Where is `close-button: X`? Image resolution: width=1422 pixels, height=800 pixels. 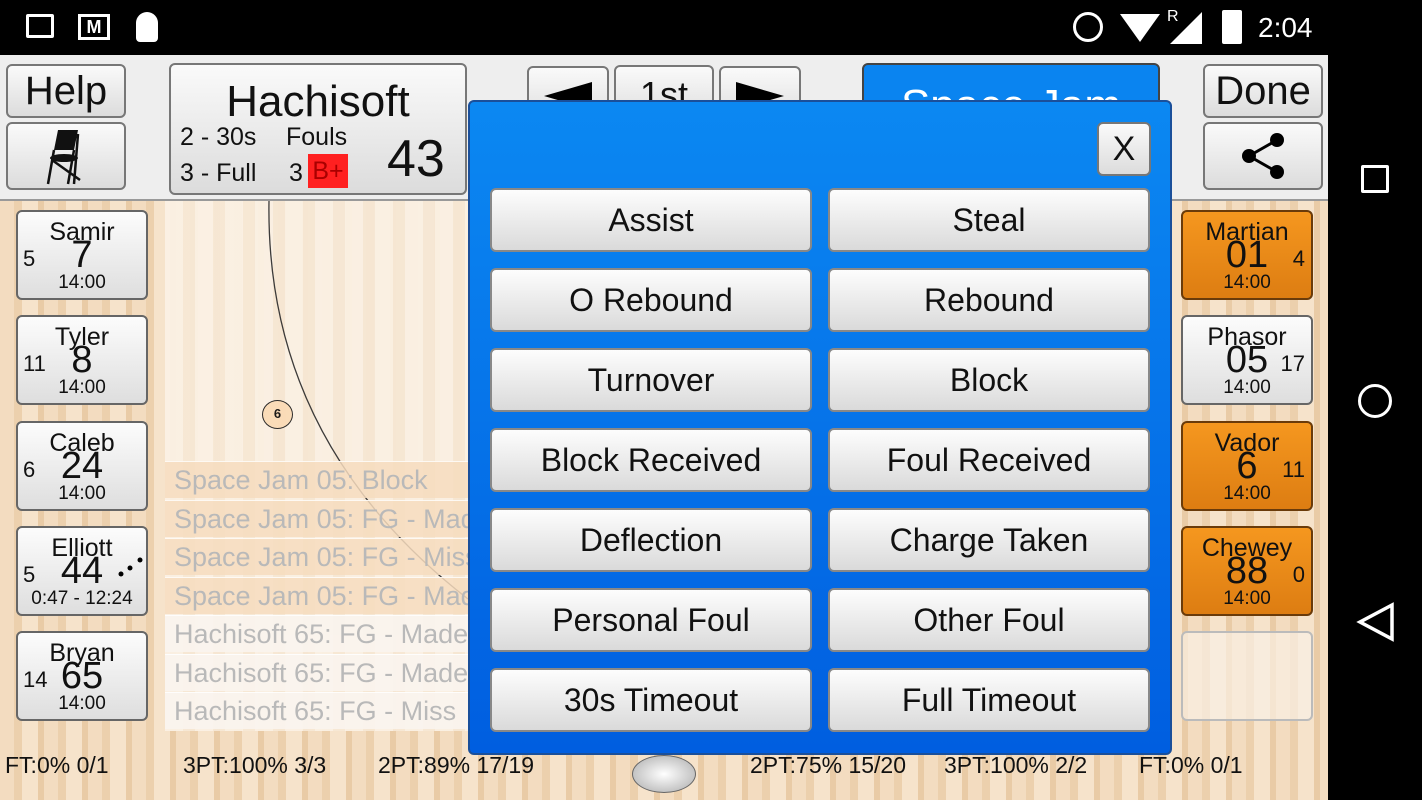 close-button: X is located at coordinates (1124, 149).